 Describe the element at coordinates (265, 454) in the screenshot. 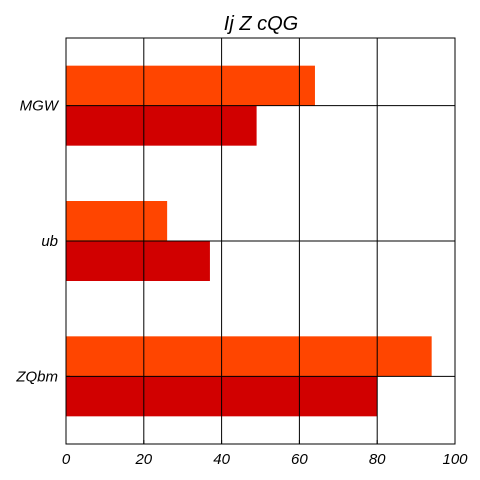

I see `x-tick-labels: 0 20 40 60 80 100` at that location.